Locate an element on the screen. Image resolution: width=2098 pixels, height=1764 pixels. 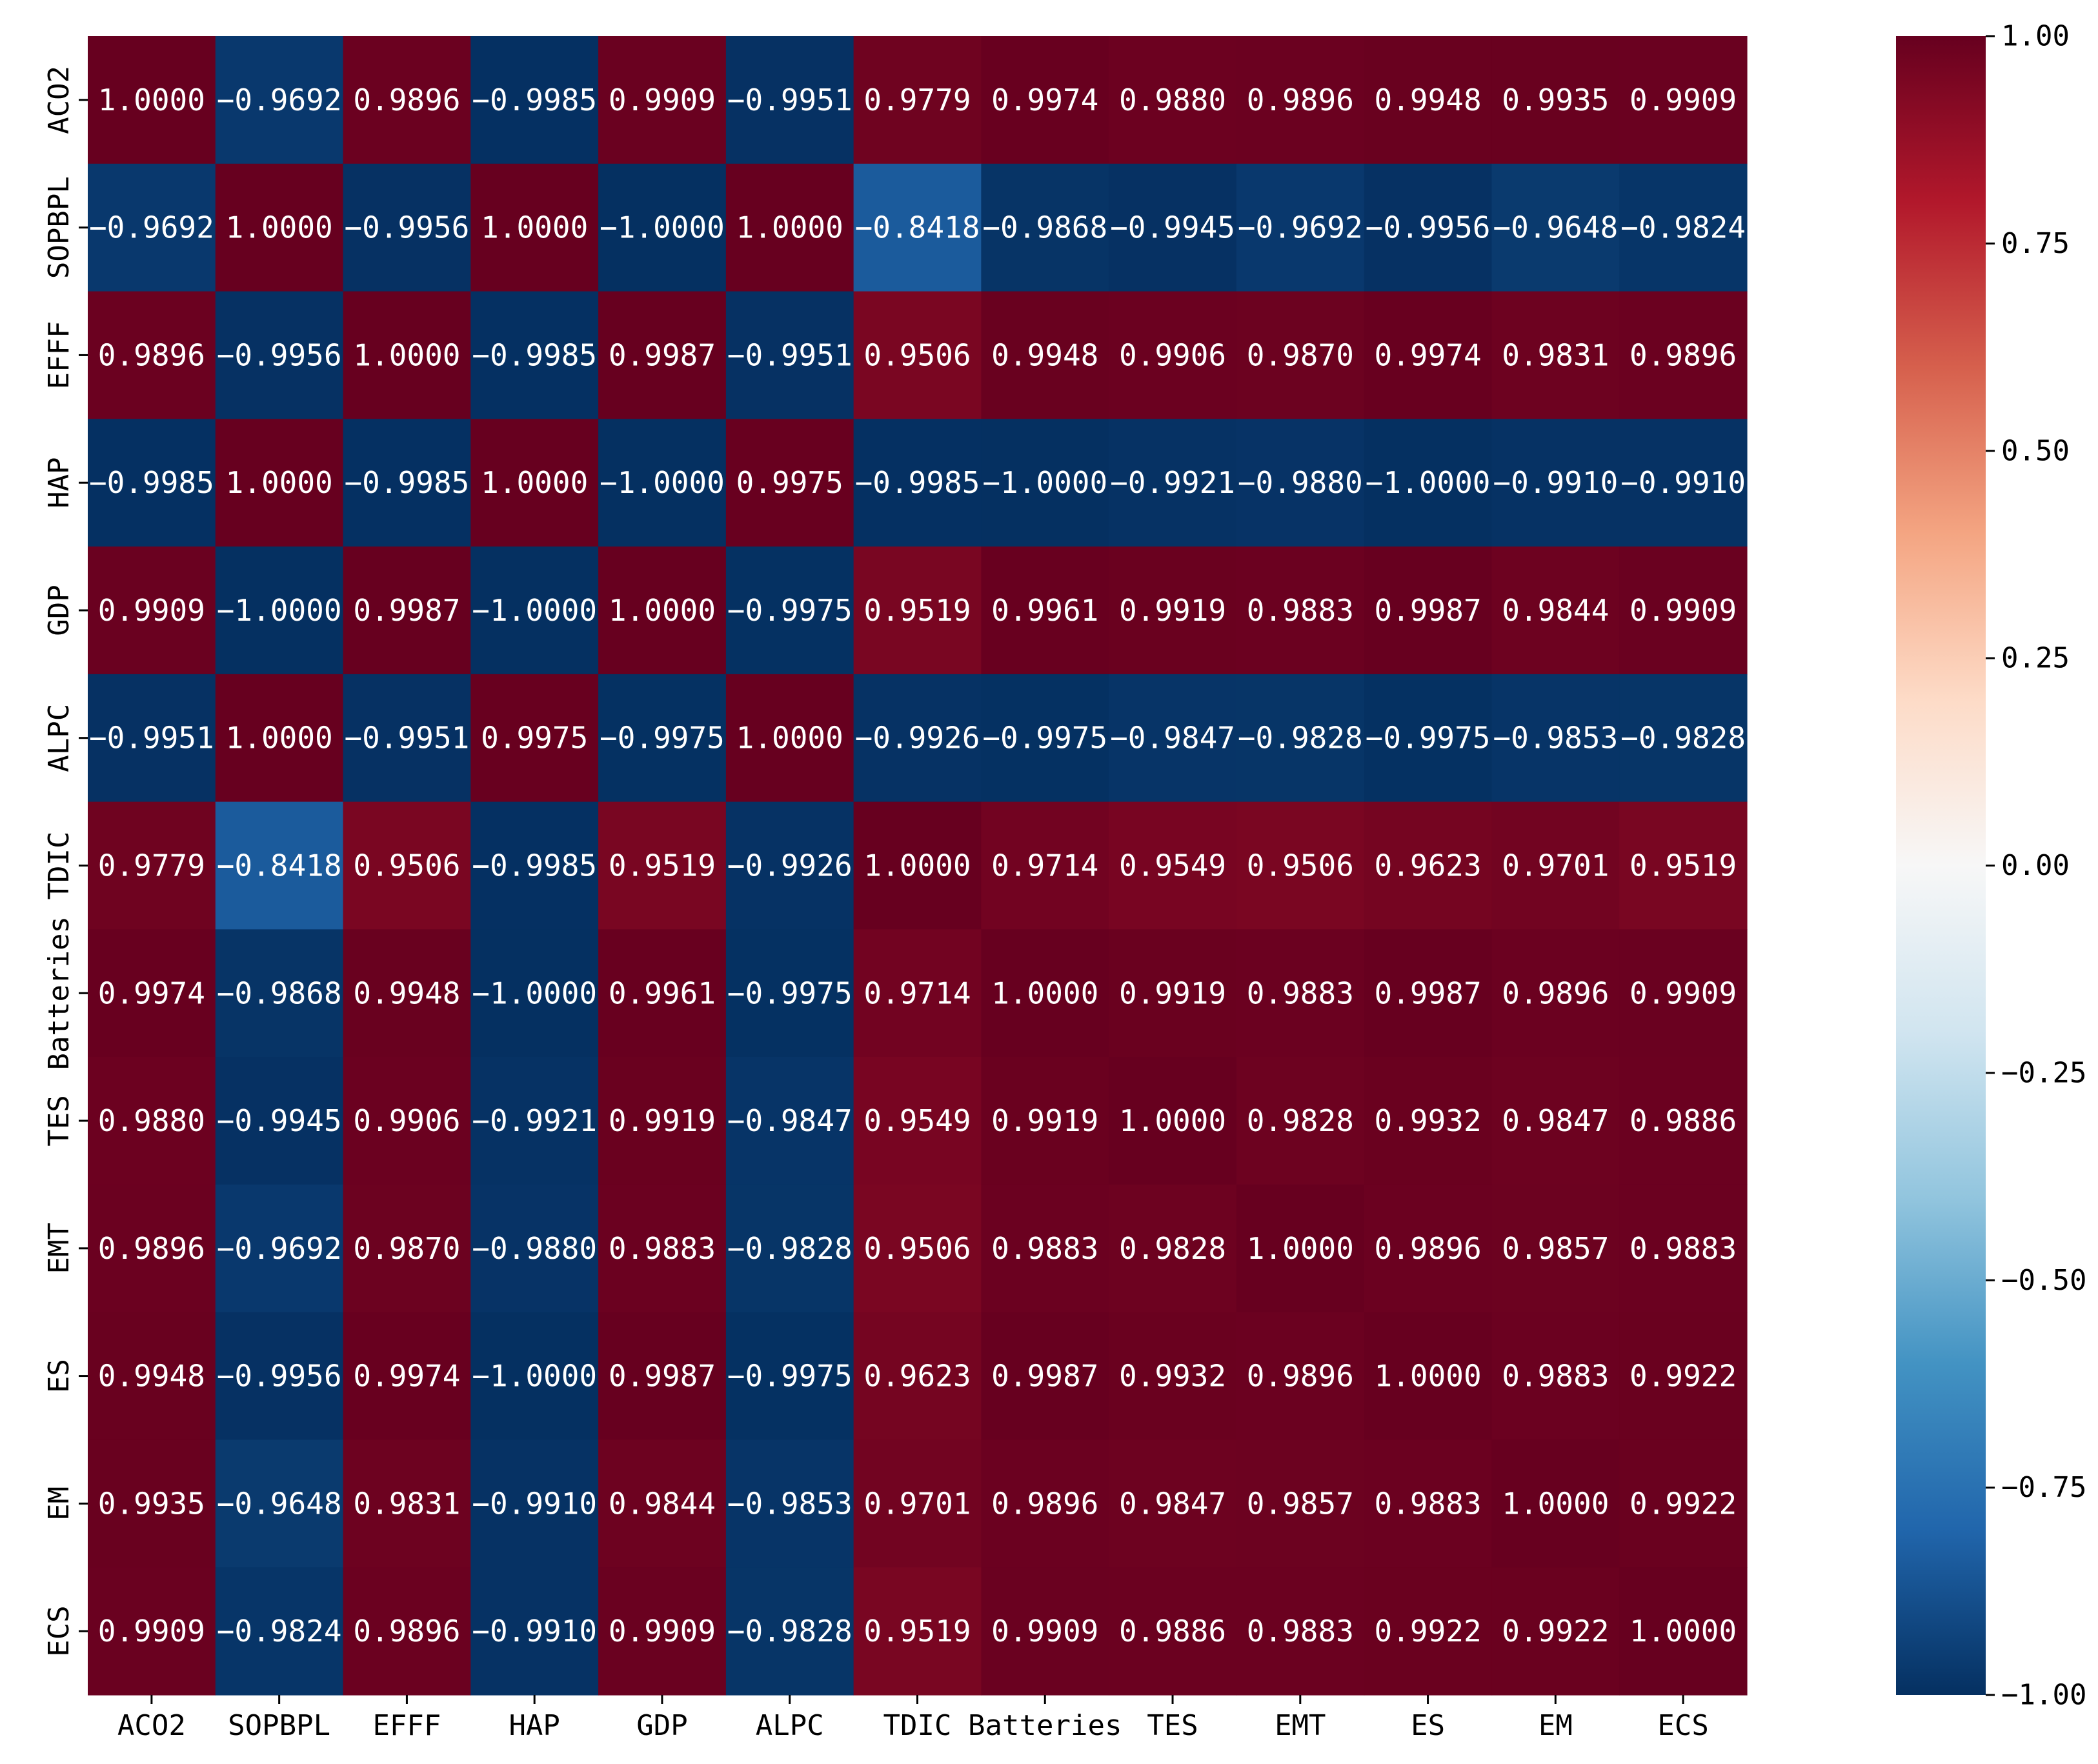
cell-value-label: 0.9831 is located at coordinates (1555, 354).